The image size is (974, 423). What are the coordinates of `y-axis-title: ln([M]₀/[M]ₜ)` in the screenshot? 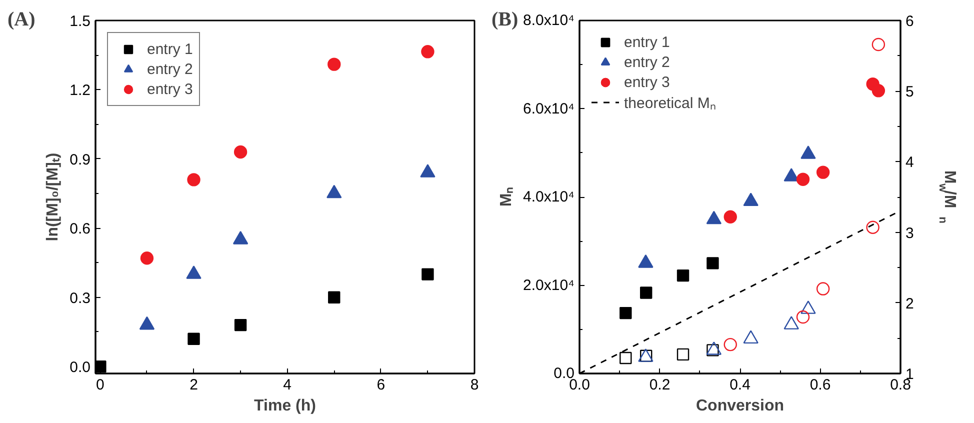 It's located at (53, 197).